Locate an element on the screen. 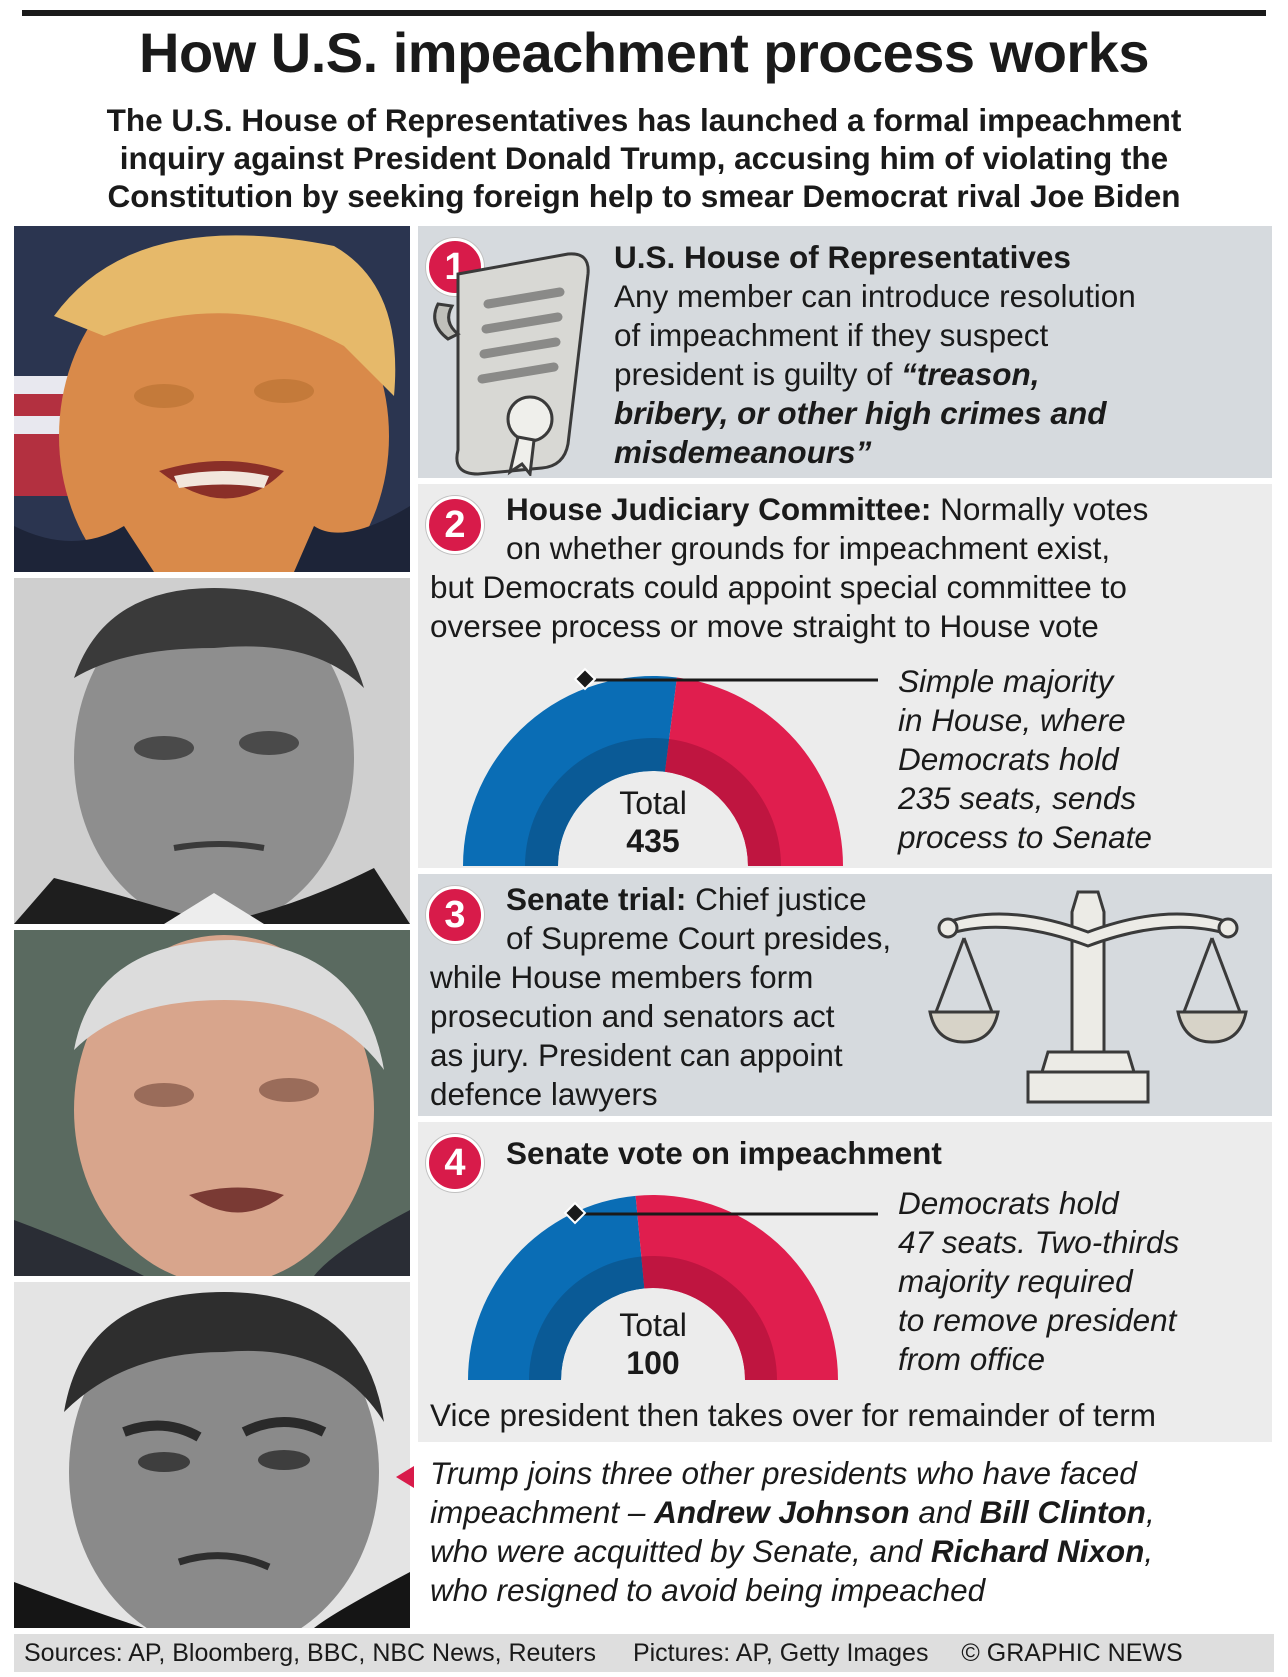 The width and height of the screenshot is (1288, 1677). step-2-note: in House, where is located at coordinates (1012, 720).